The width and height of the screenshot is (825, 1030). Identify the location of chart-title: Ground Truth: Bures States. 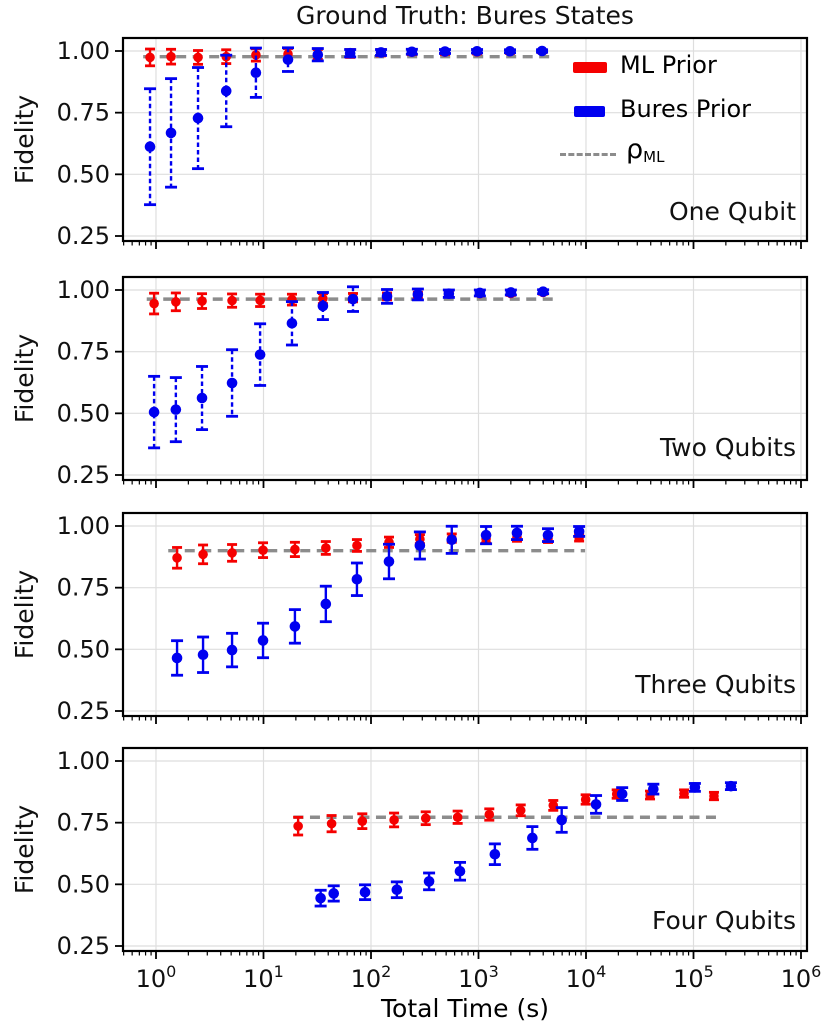
(465, 15).